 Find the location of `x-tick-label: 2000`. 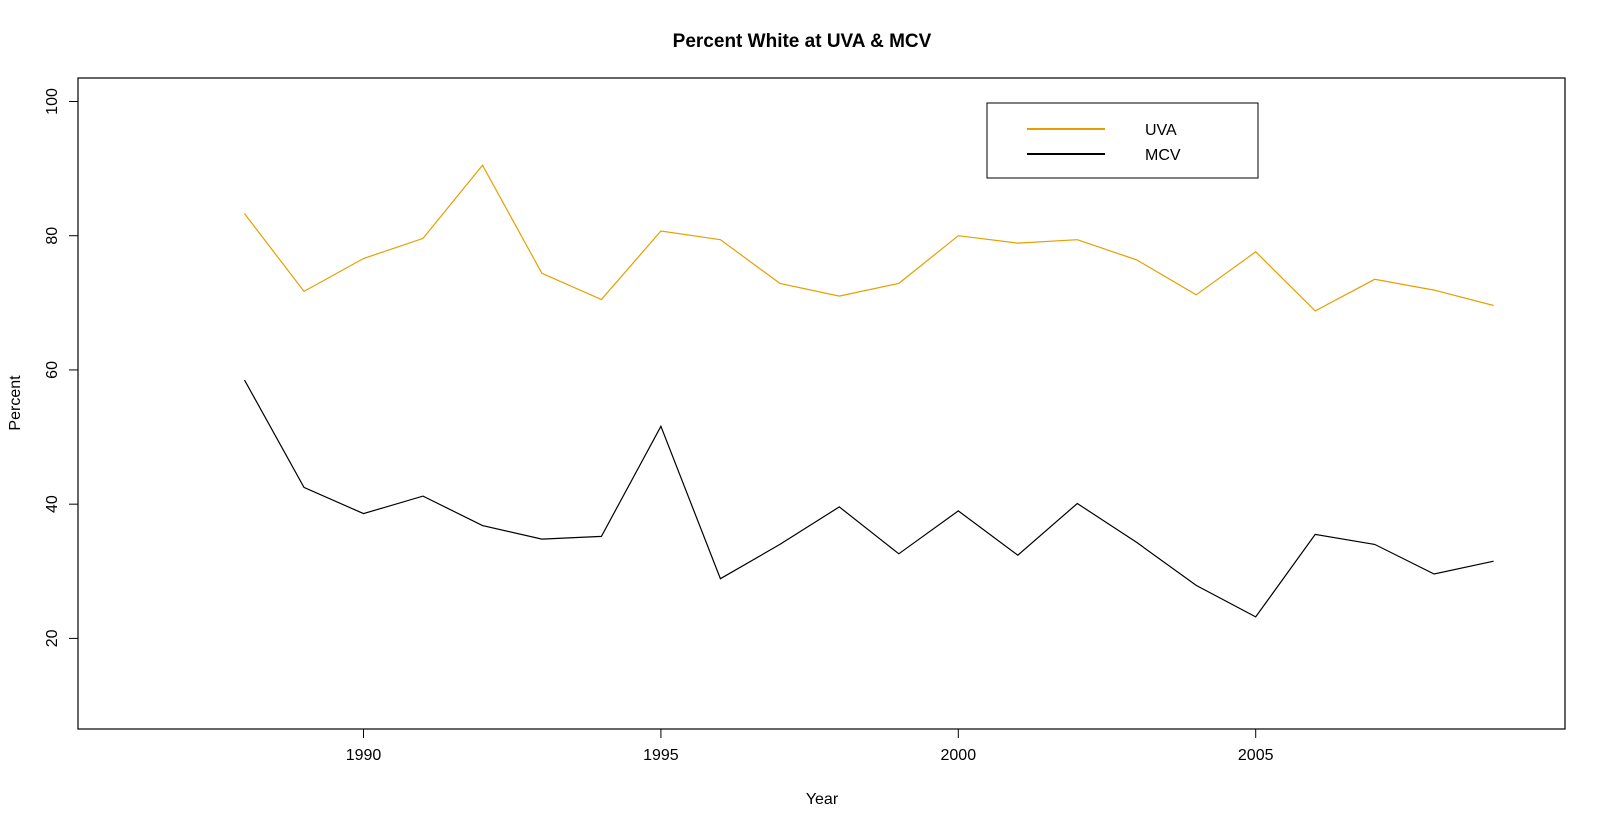

x-tick-label: 2000 is located at coordinates (959, 755).